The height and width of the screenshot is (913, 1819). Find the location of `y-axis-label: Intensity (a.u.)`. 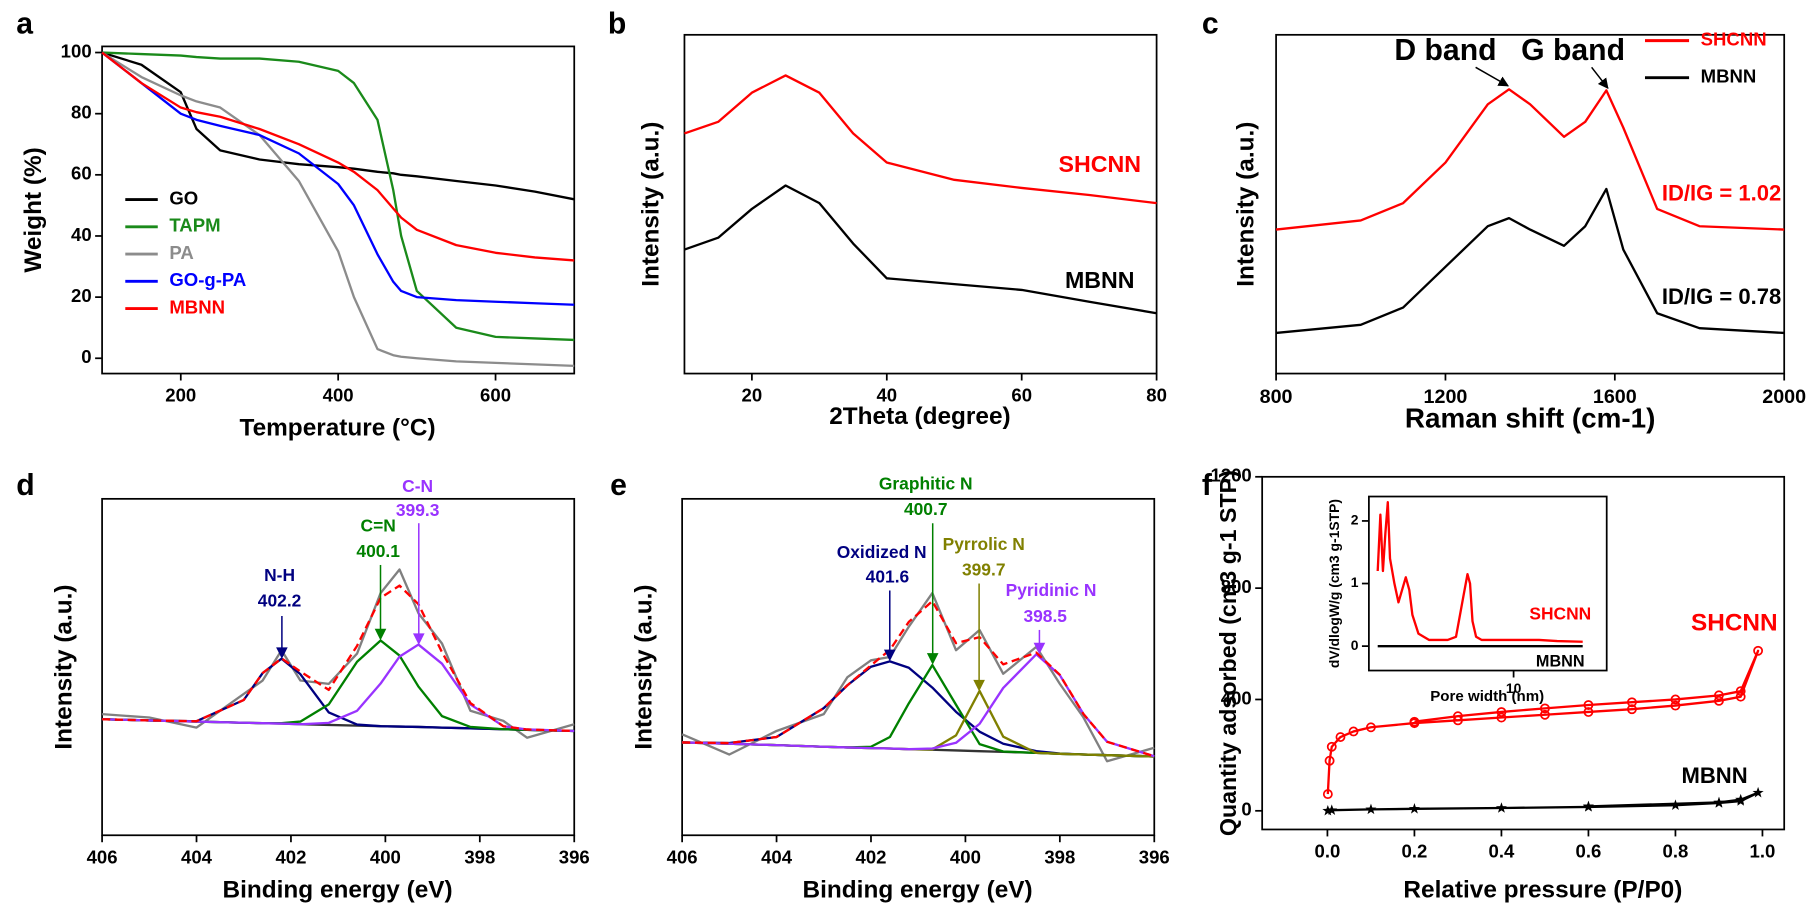

y-axis-label: Intensity (a.u.) is located at coordinates (63, 666).